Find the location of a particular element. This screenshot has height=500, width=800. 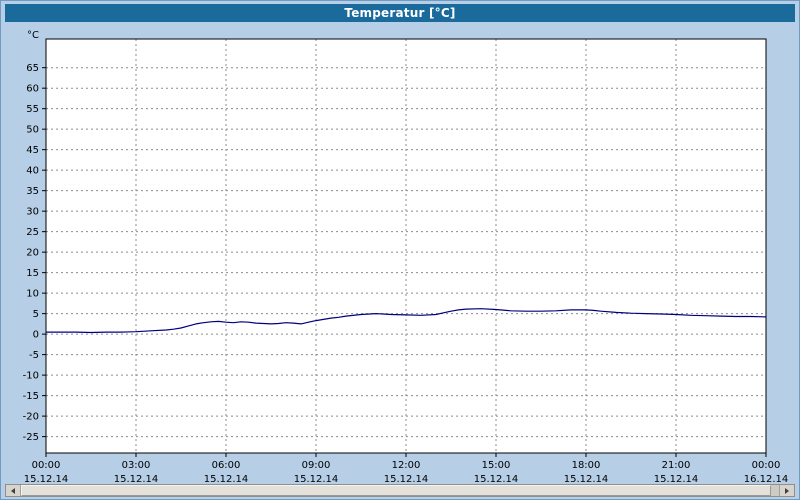

svg-text: 09:00 is located at coordinates (316, 465).